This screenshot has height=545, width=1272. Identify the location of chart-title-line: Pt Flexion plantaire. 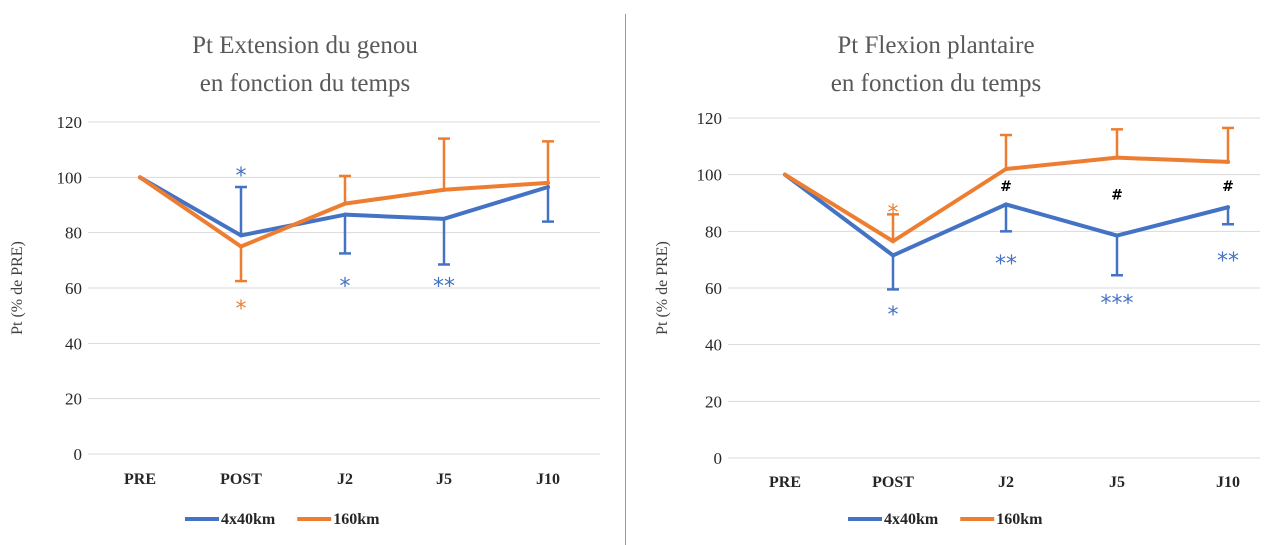
(935, 45).